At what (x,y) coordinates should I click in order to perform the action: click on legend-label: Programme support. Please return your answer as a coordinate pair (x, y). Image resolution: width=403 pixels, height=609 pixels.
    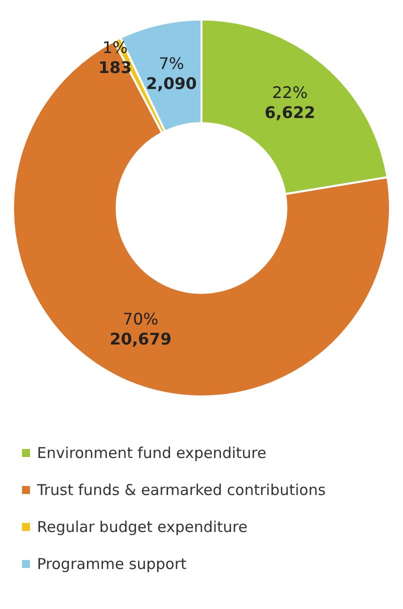
    Looking at the image, I should click on (111, 563).